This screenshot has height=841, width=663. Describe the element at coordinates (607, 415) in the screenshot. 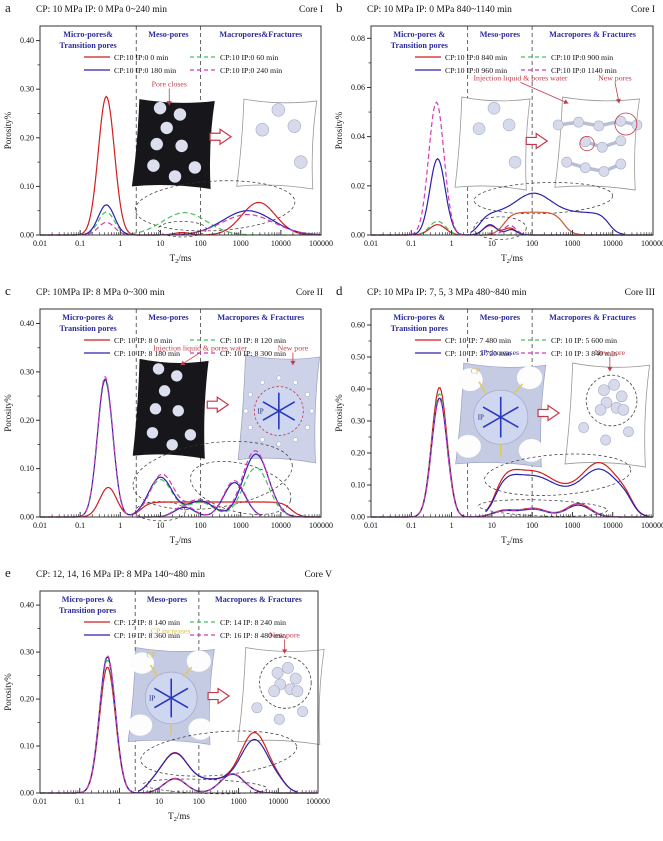

I see `inset-dots-cluster` at that location.